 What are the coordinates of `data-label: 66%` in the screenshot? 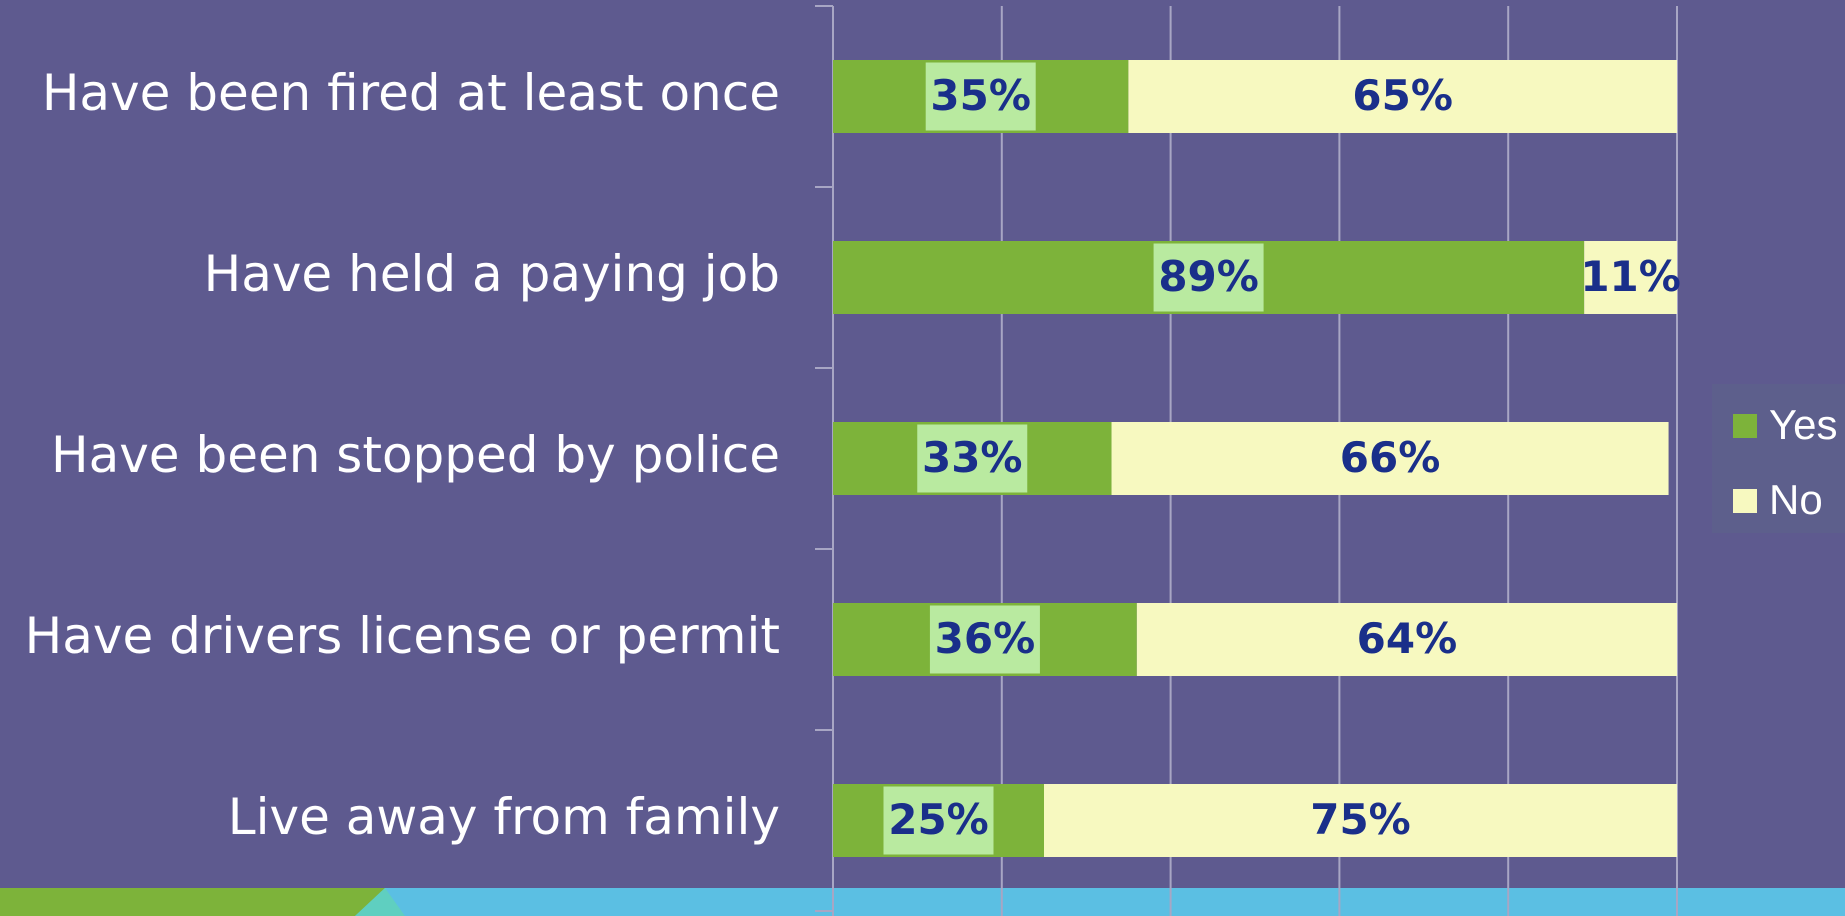 It's located at (1390, 457).